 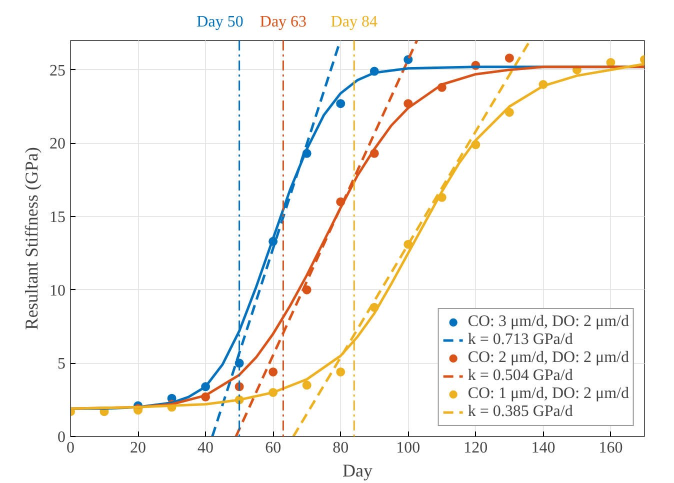 I want to click on ref-line-label: Day 50, so click(x=220, y=21).